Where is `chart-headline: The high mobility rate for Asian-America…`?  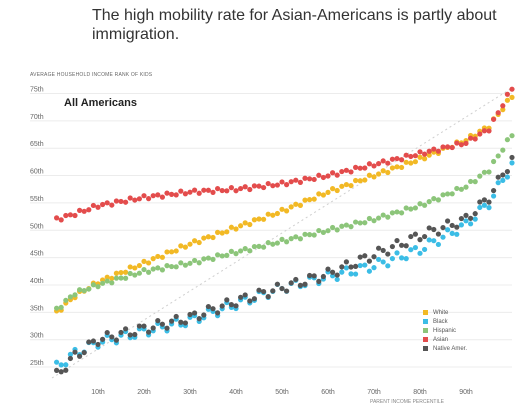 chart-headline: The high mobility rate for Asian-America… is located at coordinates (294, 25).